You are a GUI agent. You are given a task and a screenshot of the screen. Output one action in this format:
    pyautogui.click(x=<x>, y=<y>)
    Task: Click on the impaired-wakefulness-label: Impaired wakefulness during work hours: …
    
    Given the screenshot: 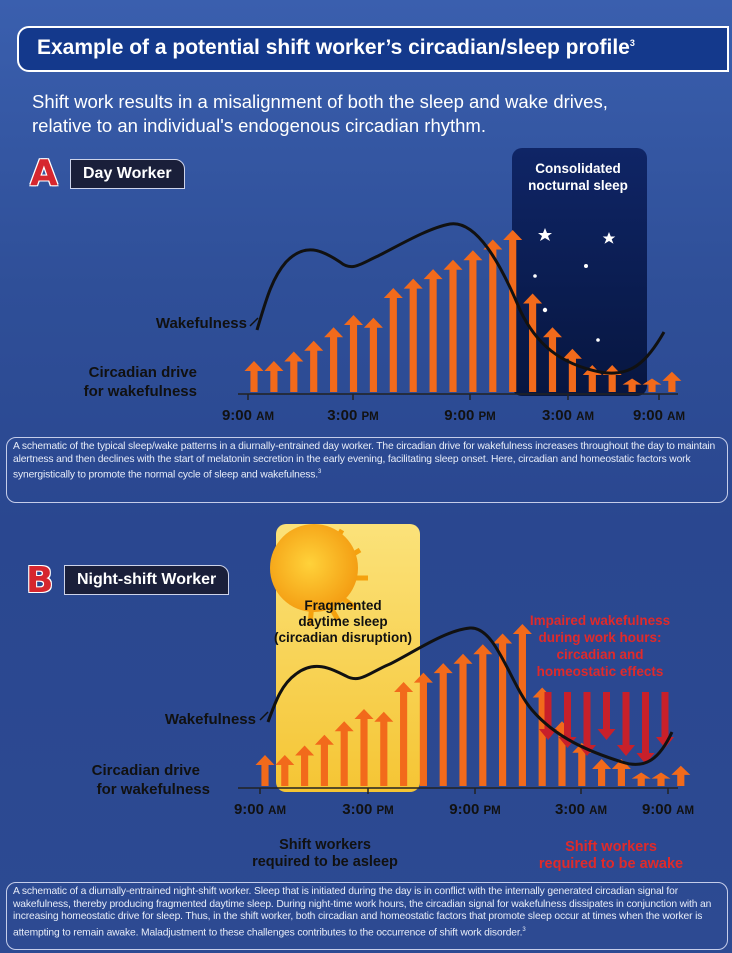 What is the action you would take?
    pyautogui.click(x=600, y=646)
    